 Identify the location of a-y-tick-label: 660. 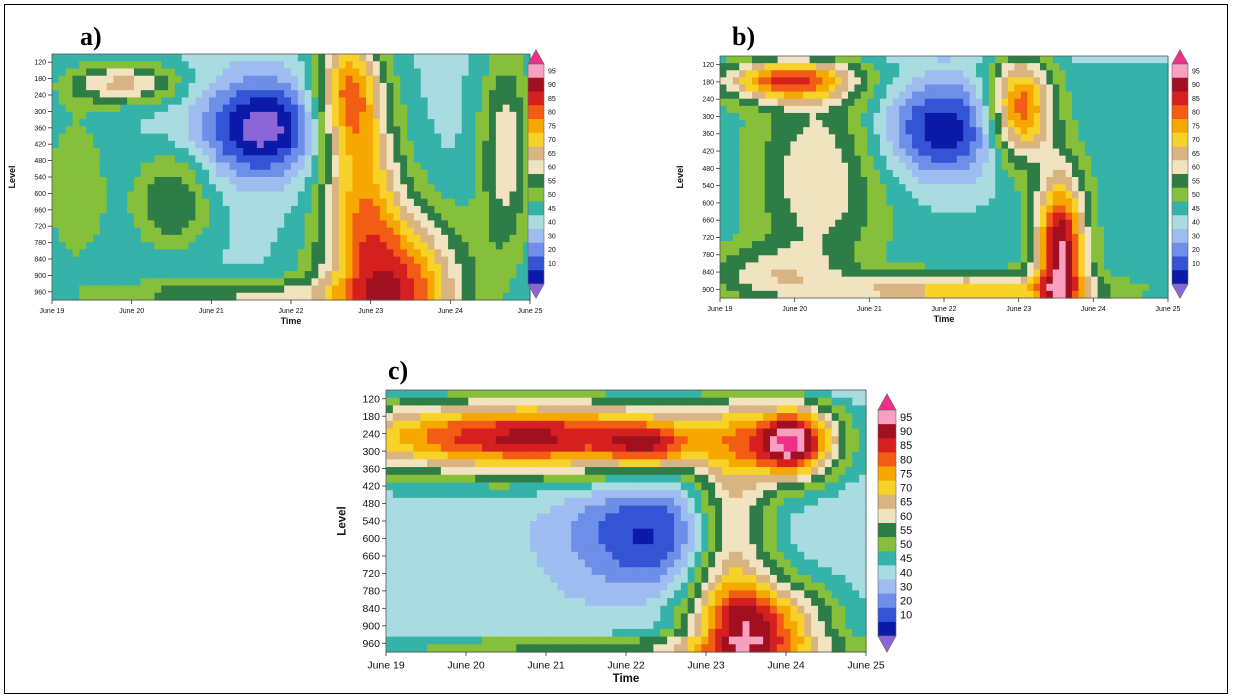
(40, 210).